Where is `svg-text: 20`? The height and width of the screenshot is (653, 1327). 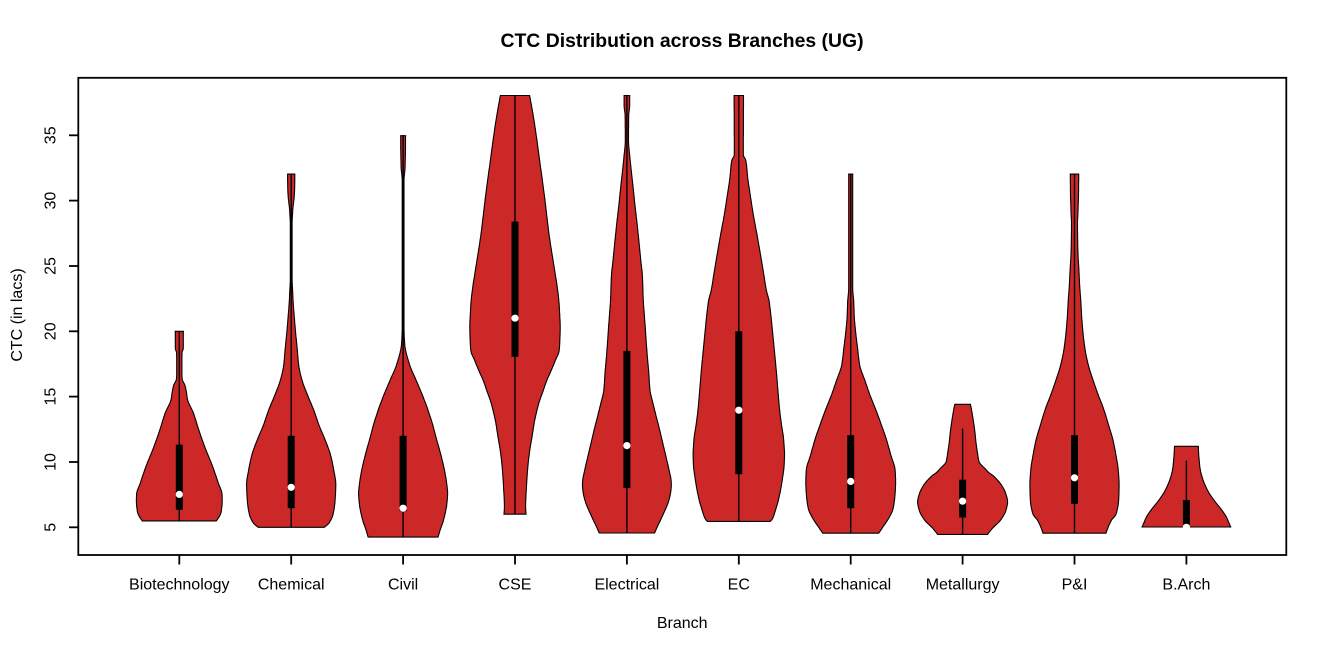 svg-text: 20 is located at coordinates (51, 331).